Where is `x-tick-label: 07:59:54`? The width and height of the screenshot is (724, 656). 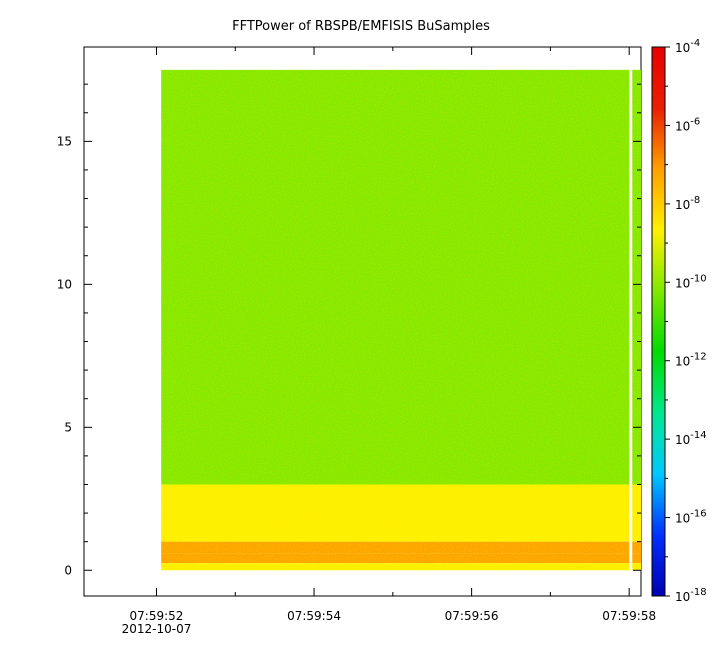
x-tick-label: 07:59:54 is located at coordinates (314, 616).